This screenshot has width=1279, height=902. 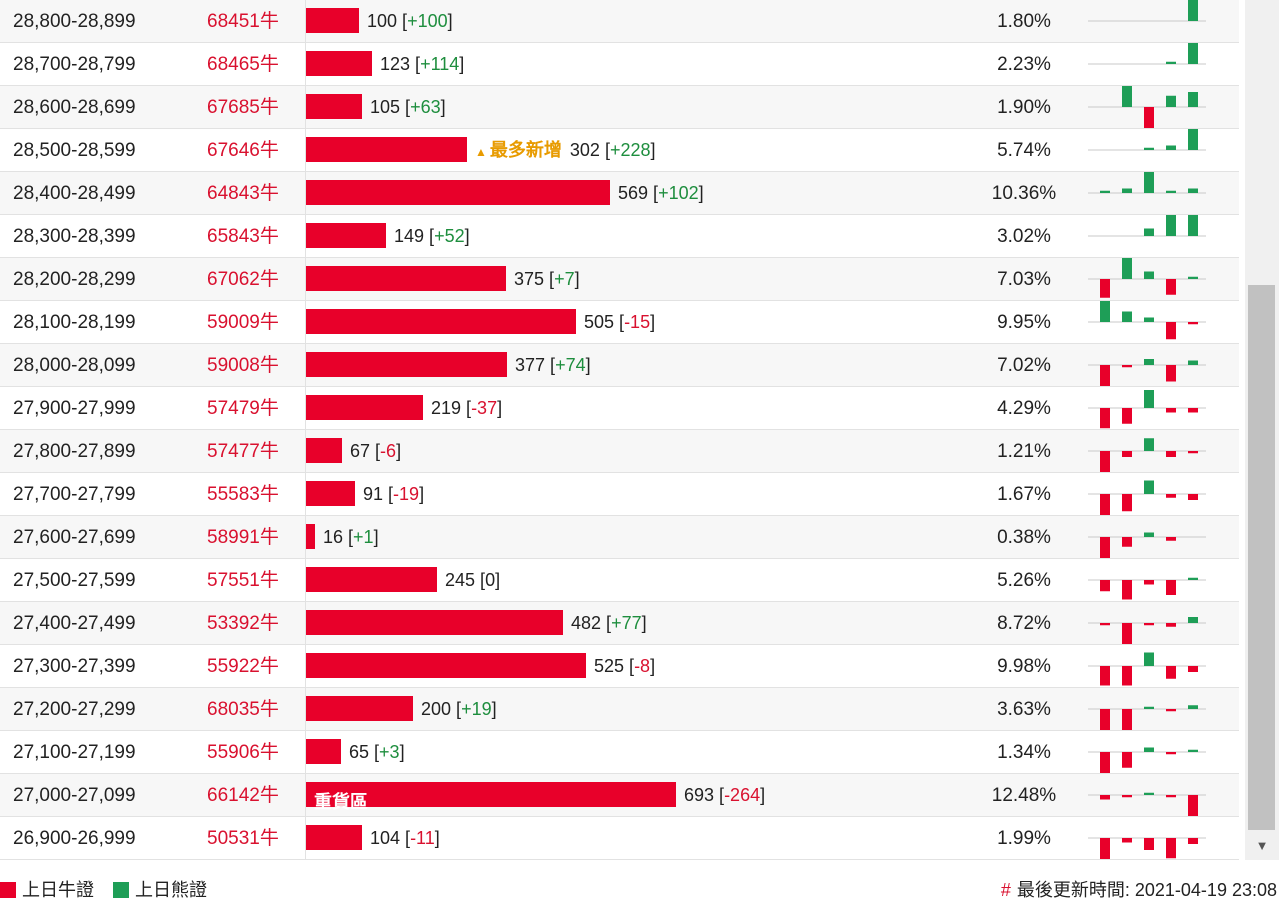 What do you see at coordinates (619, 21) in the screenshot?
I see `table-row: 28,800-28,899 68451牛 100 [+100] 1.80%` at bounding box center [619, 21].